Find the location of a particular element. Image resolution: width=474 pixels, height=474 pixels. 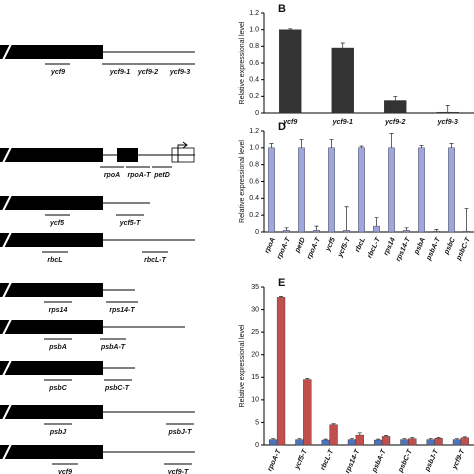

y-tick-label: 20 is located at coordinates (255, 355).